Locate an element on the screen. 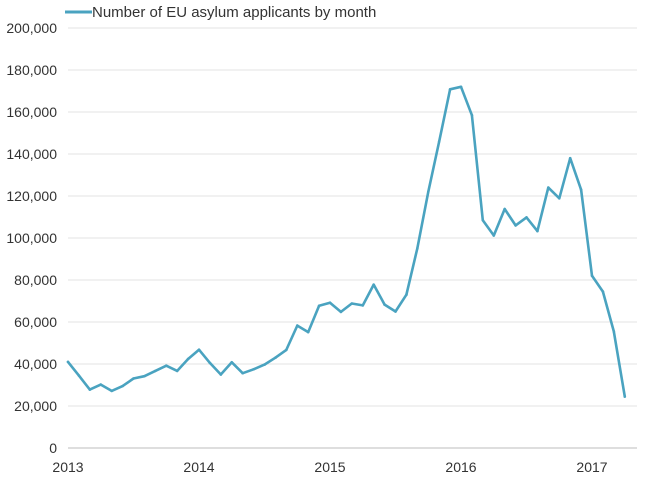 The width and height of the screenshot is (661, 479). y-tick-label: 120,000 is located at coordinates (31, 196).